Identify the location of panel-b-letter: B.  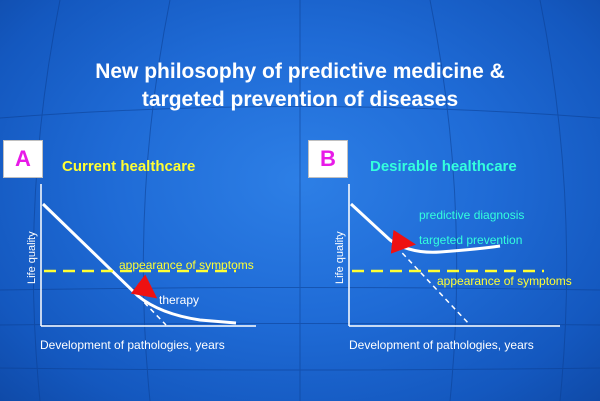
(328, 159).